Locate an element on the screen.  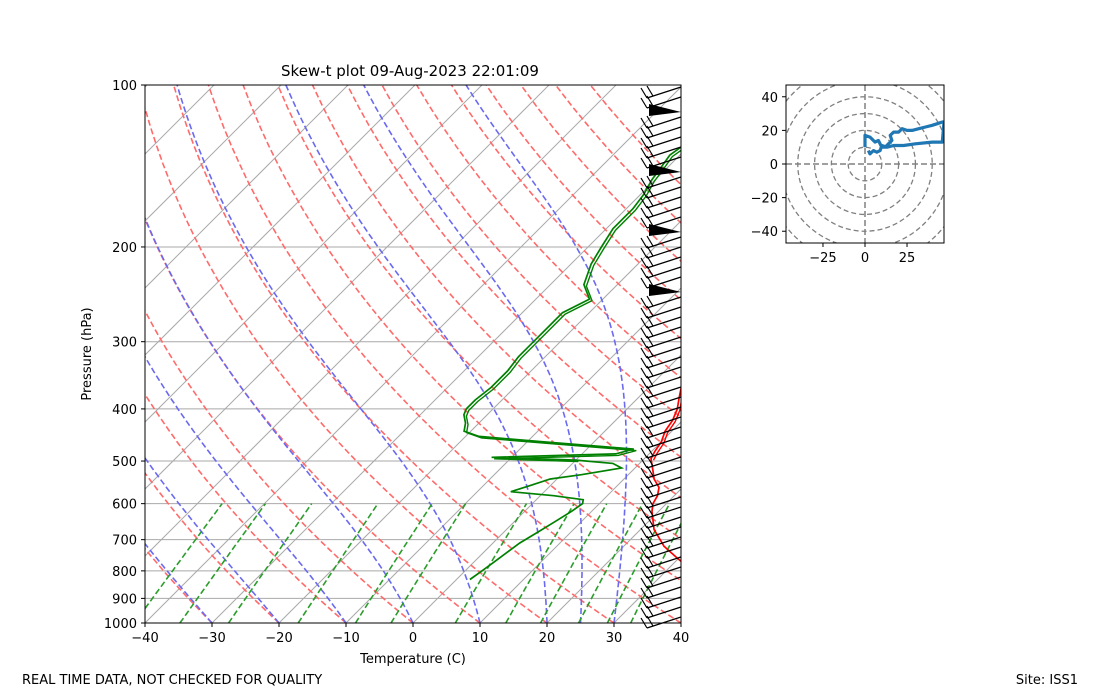
y-tick-label: 200 is located at coordinates (124, 248).